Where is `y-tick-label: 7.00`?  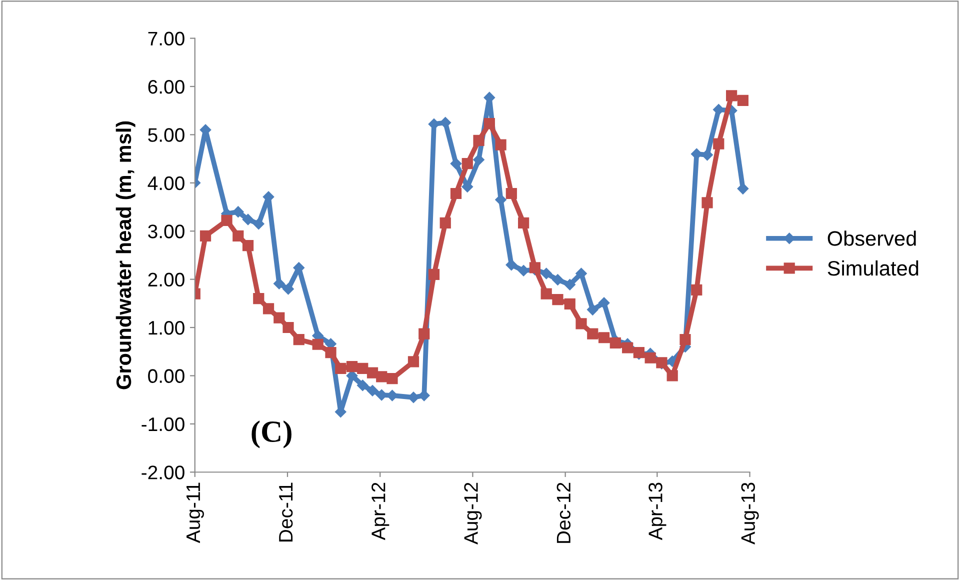 y-tick-label: 7.00 is located at coordinates (166, 39).